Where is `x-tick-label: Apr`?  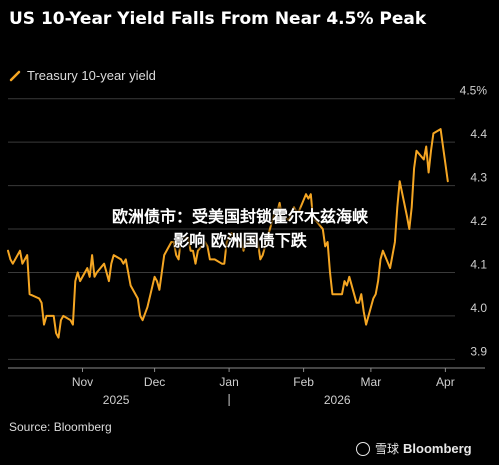 x-tick-label: Apr is located at coordinates (445, 382).